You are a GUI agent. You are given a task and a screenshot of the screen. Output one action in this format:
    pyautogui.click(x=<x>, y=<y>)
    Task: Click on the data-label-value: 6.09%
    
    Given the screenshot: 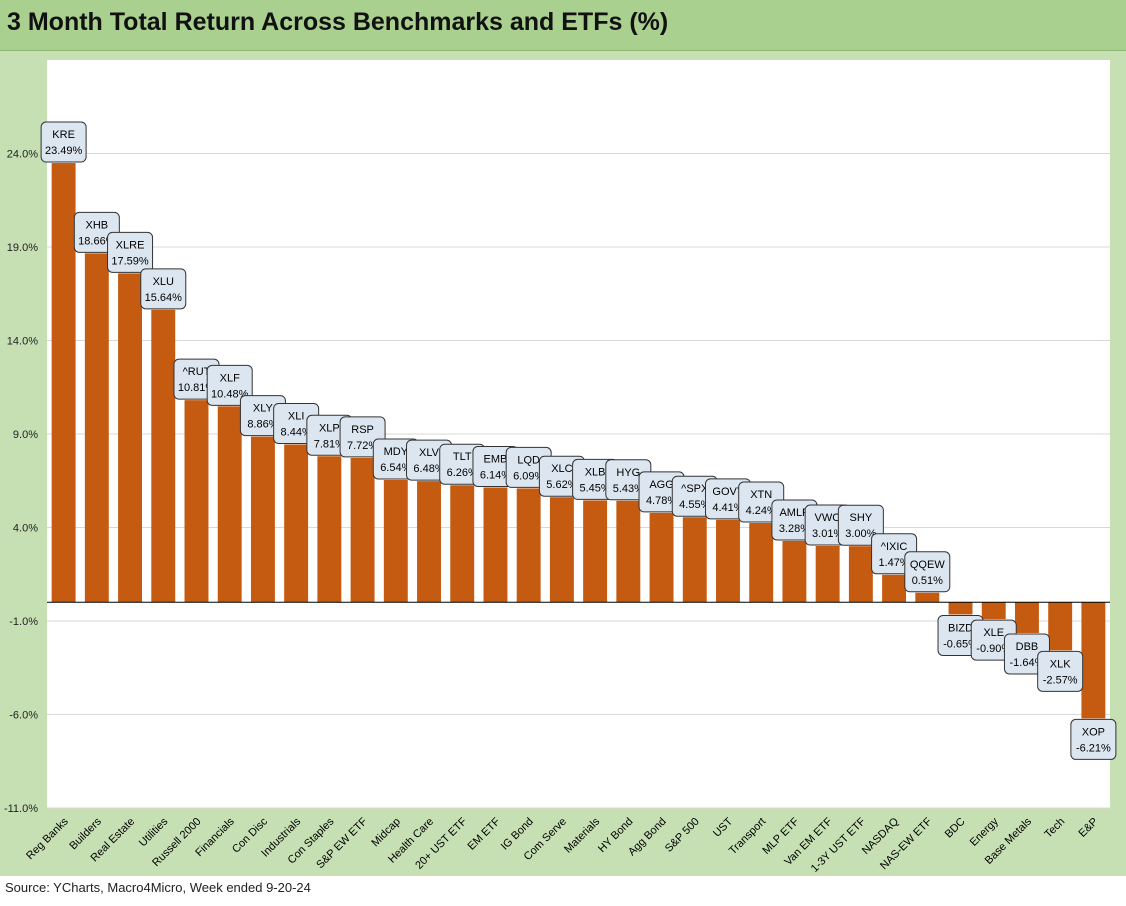 What is the action you would take?
    pyautogui.click(x=528, y=476)
    